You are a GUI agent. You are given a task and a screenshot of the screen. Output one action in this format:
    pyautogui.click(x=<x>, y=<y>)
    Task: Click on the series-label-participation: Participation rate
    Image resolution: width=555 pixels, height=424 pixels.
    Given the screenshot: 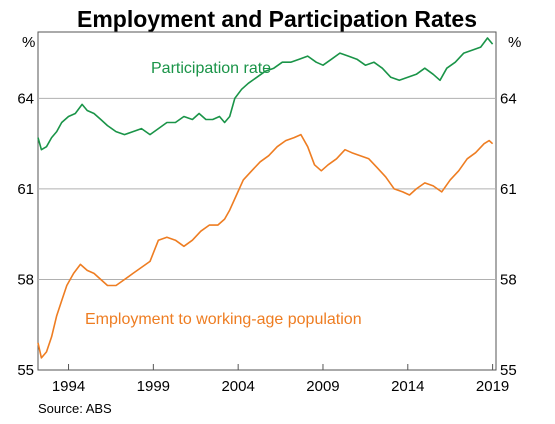 What is the action you would take?
    pyautogui.click(x=211, y=68)
    